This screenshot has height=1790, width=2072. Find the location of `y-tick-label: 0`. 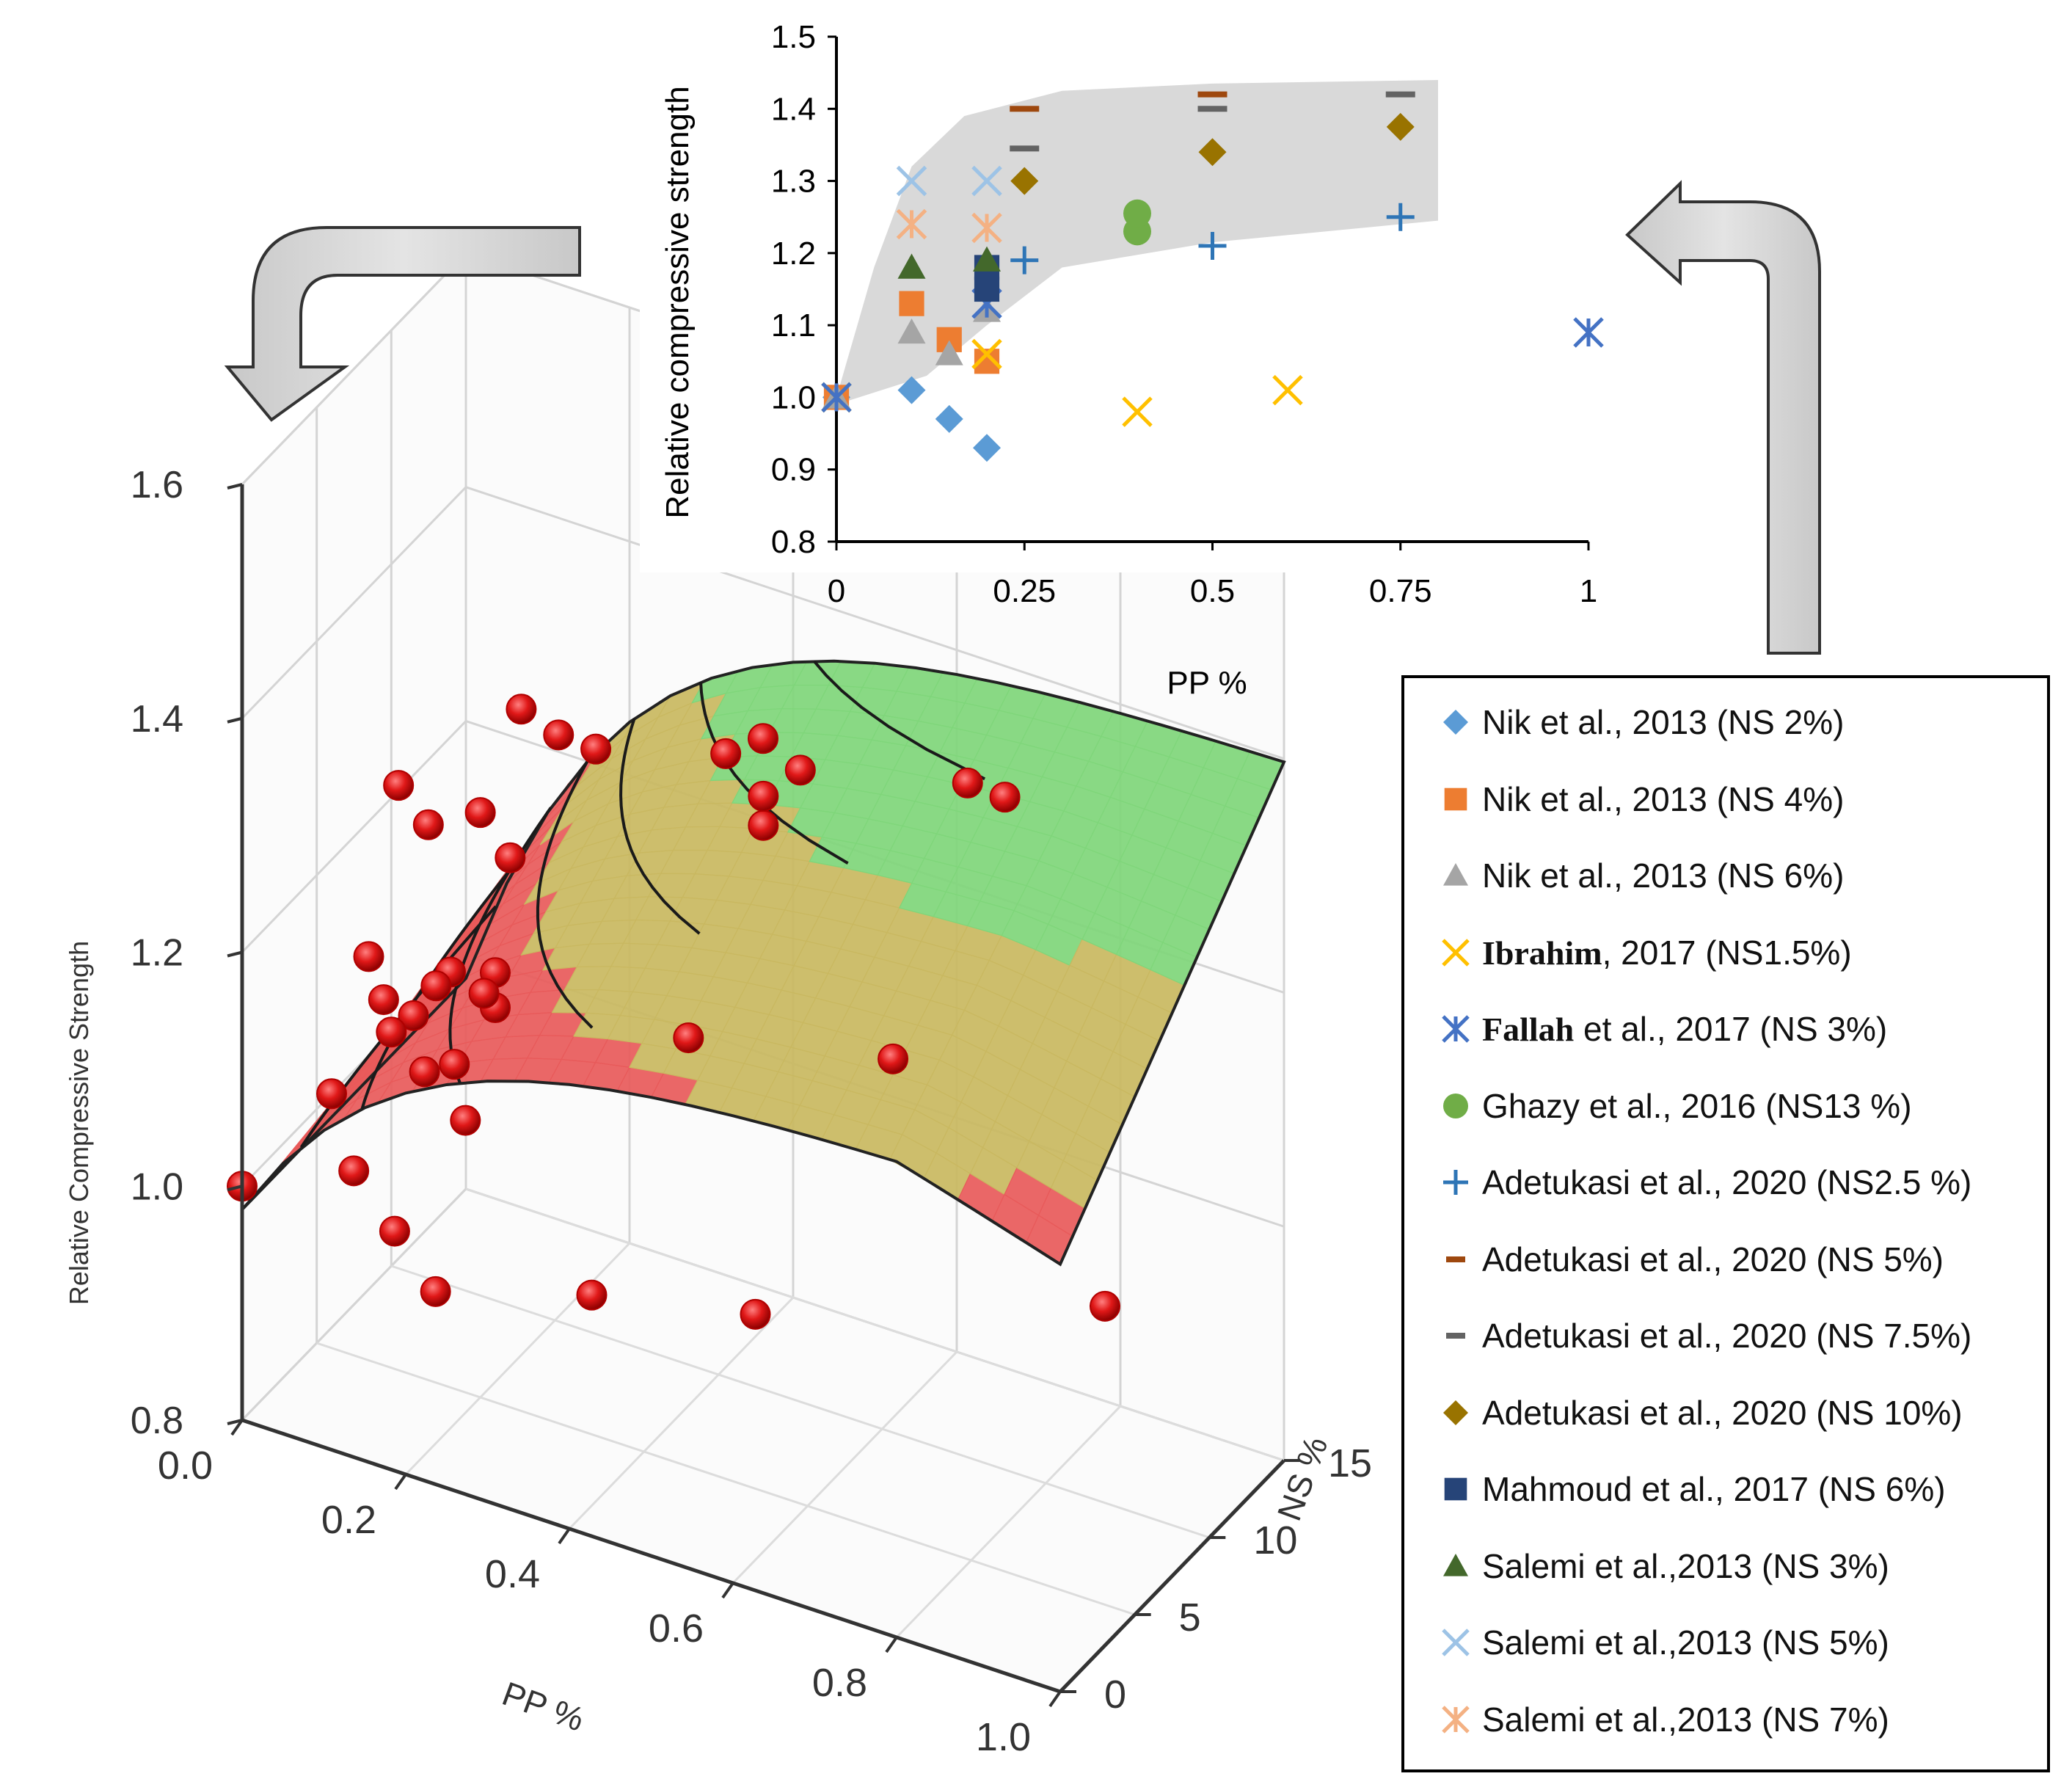

y-tick-label: 0 is located at coordinates (1115, 1695).